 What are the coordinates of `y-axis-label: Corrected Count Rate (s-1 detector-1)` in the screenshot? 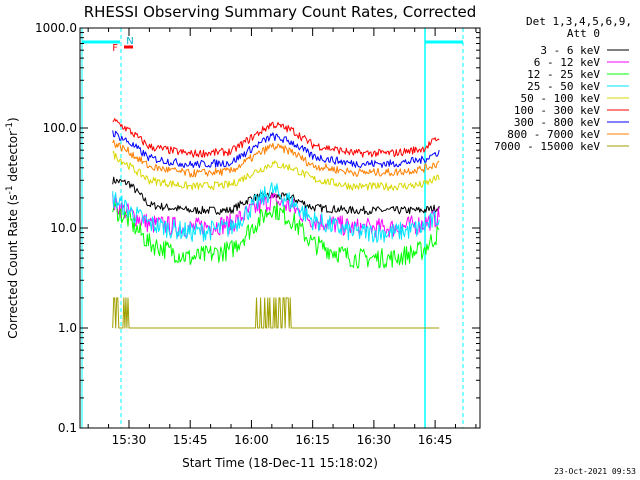 It's located at (12, 227).